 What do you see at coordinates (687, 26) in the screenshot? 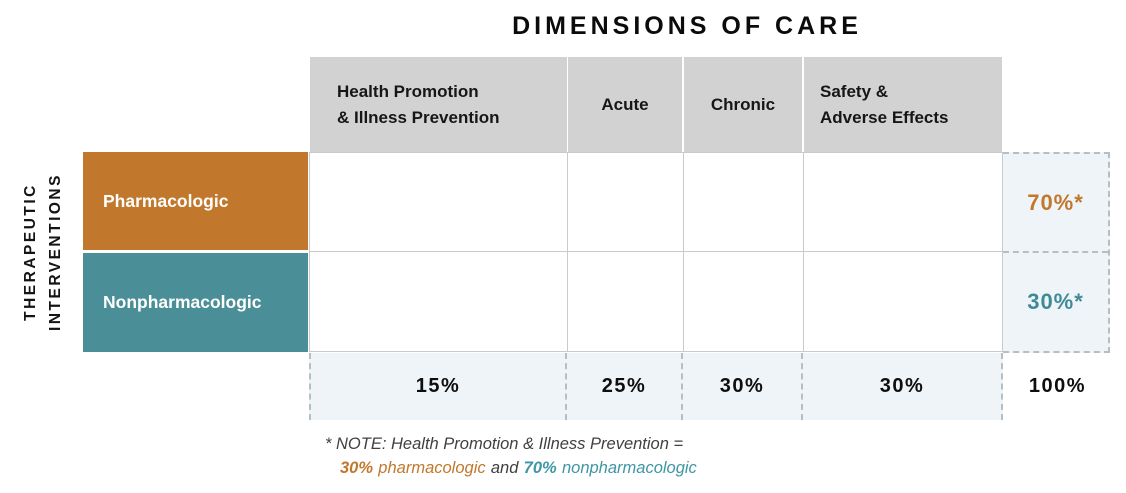
I see `page-title: DIMENSIONS OF CARE` at bounding box center [687, 26].